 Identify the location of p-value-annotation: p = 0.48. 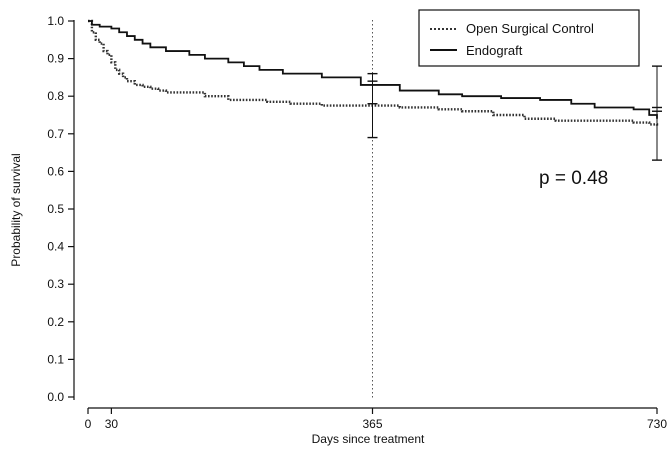
(573, 178).